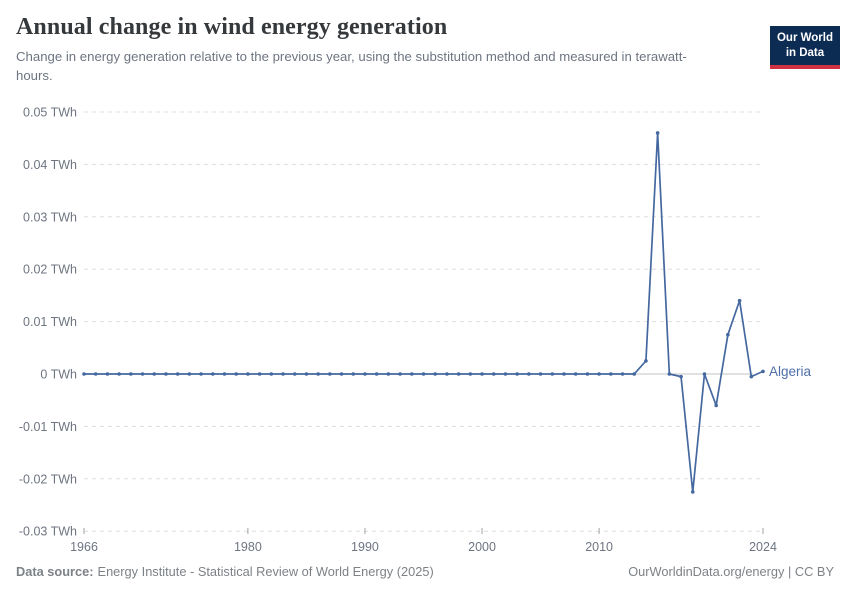 The image size is (850, 600). What do you see at coordinates (58, 375) in the screenshot?
I see `y-tick-label: 0 TWh` at bounding box center [58, 375].